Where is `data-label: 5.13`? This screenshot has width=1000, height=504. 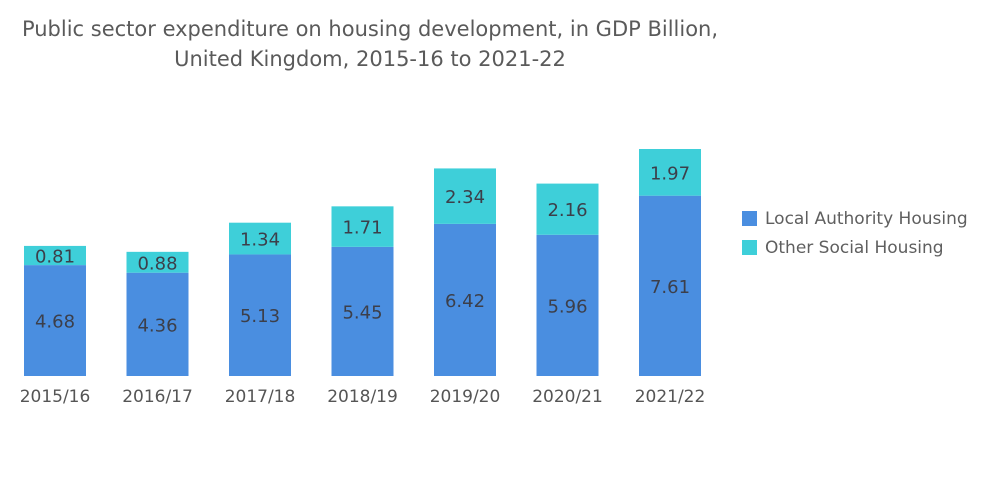
data-label: 5.13 is located at coordinates (260, 316).